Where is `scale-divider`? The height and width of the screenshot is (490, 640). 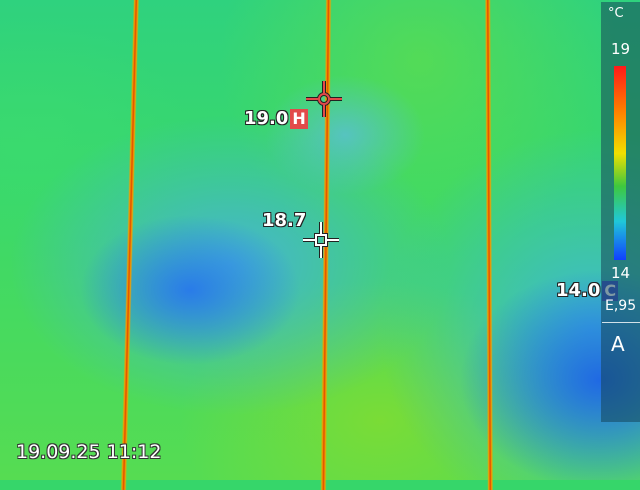 scale-divider is located at coordinates (621, 322).